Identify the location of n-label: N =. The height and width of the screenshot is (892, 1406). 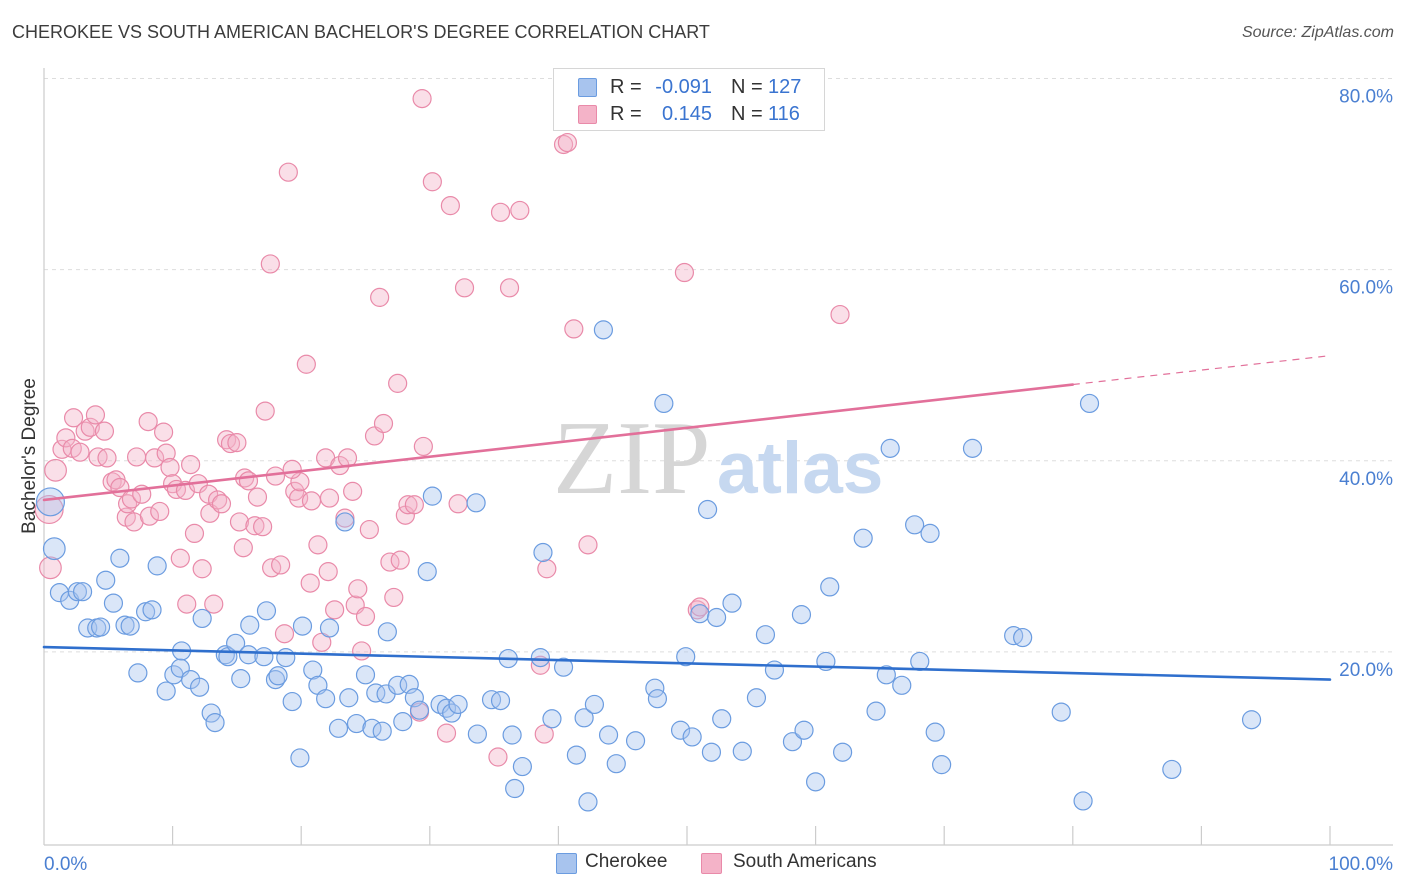
(747, 87).